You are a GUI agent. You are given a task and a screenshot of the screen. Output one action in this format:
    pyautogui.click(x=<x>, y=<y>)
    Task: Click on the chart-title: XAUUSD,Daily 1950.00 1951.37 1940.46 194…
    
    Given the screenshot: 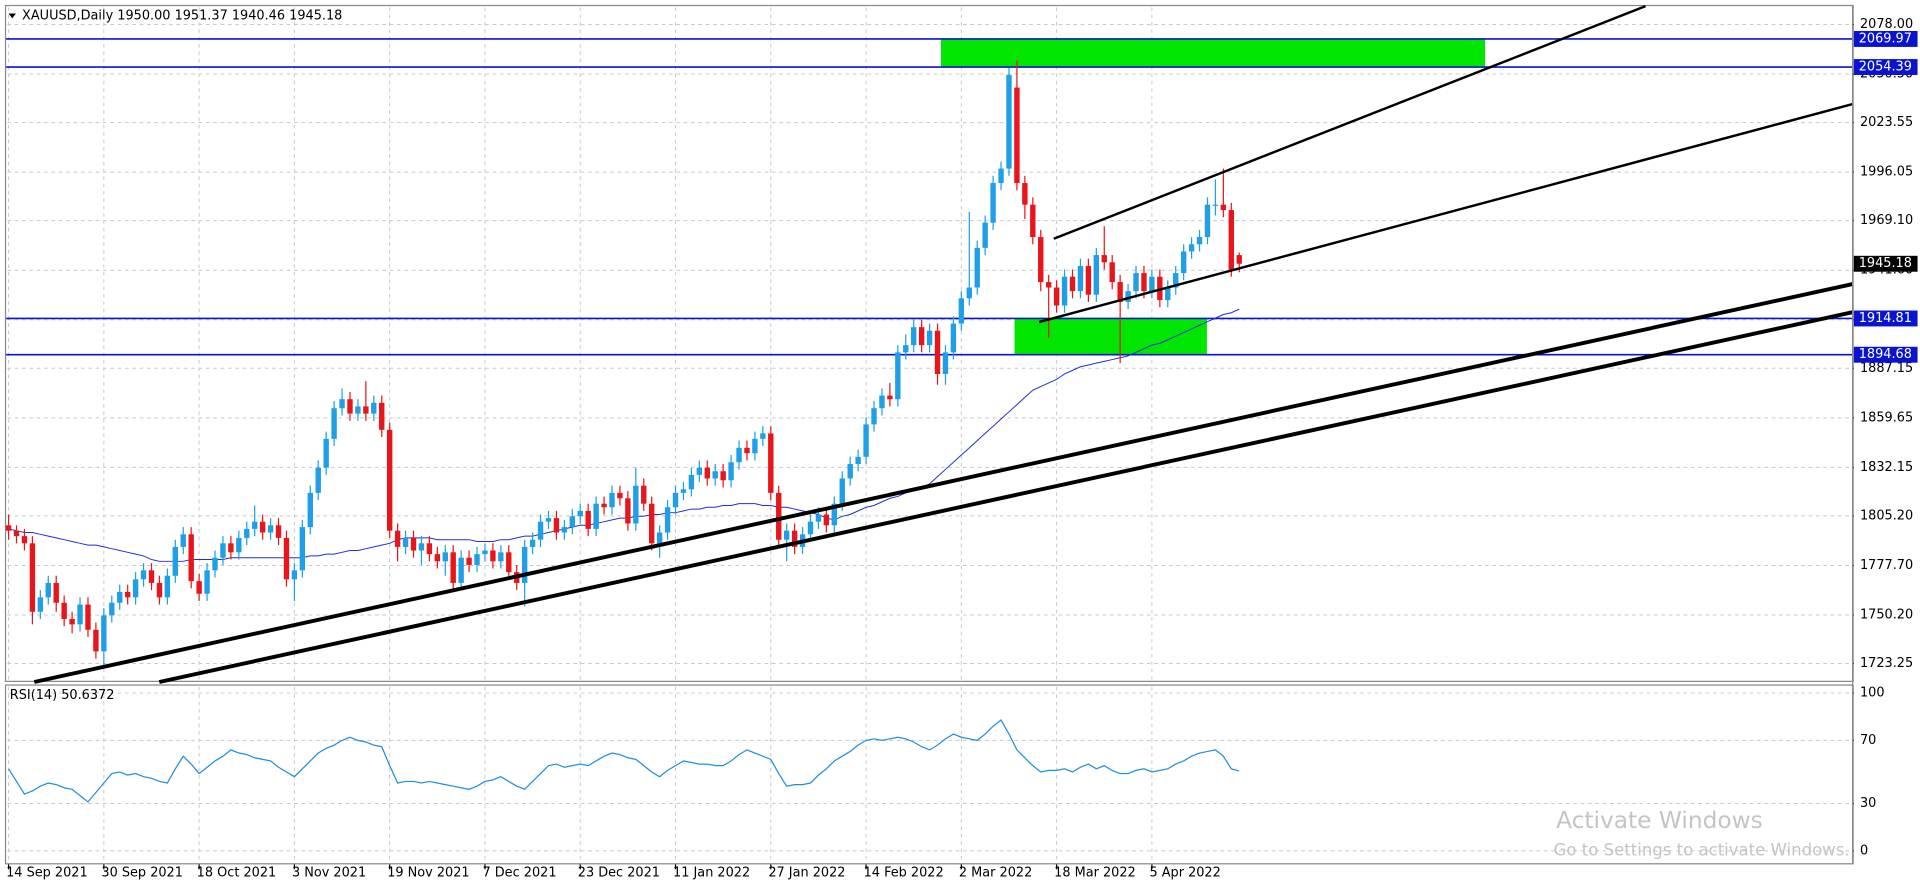 What is the action you would take?
    pyautogui.click(x=182, y=15)
    